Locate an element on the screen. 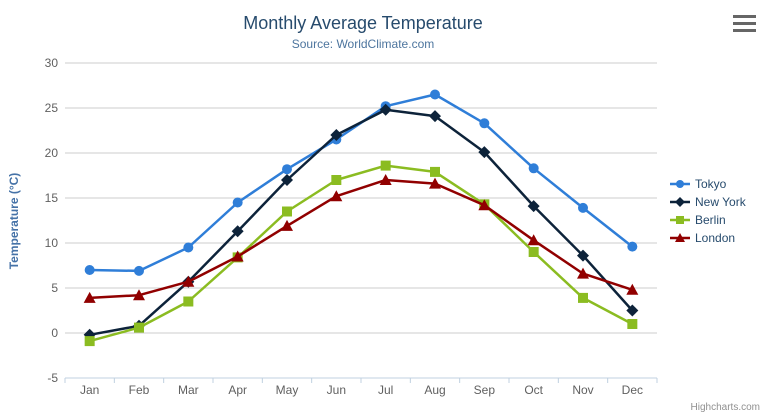 The height and width of the screenshot is (416, 769). x-axis-tick-labels: Jan Feb Mar Apr May Jun Jul Aug Sep Oct Nov Dec is located at coordinates (361, 390).